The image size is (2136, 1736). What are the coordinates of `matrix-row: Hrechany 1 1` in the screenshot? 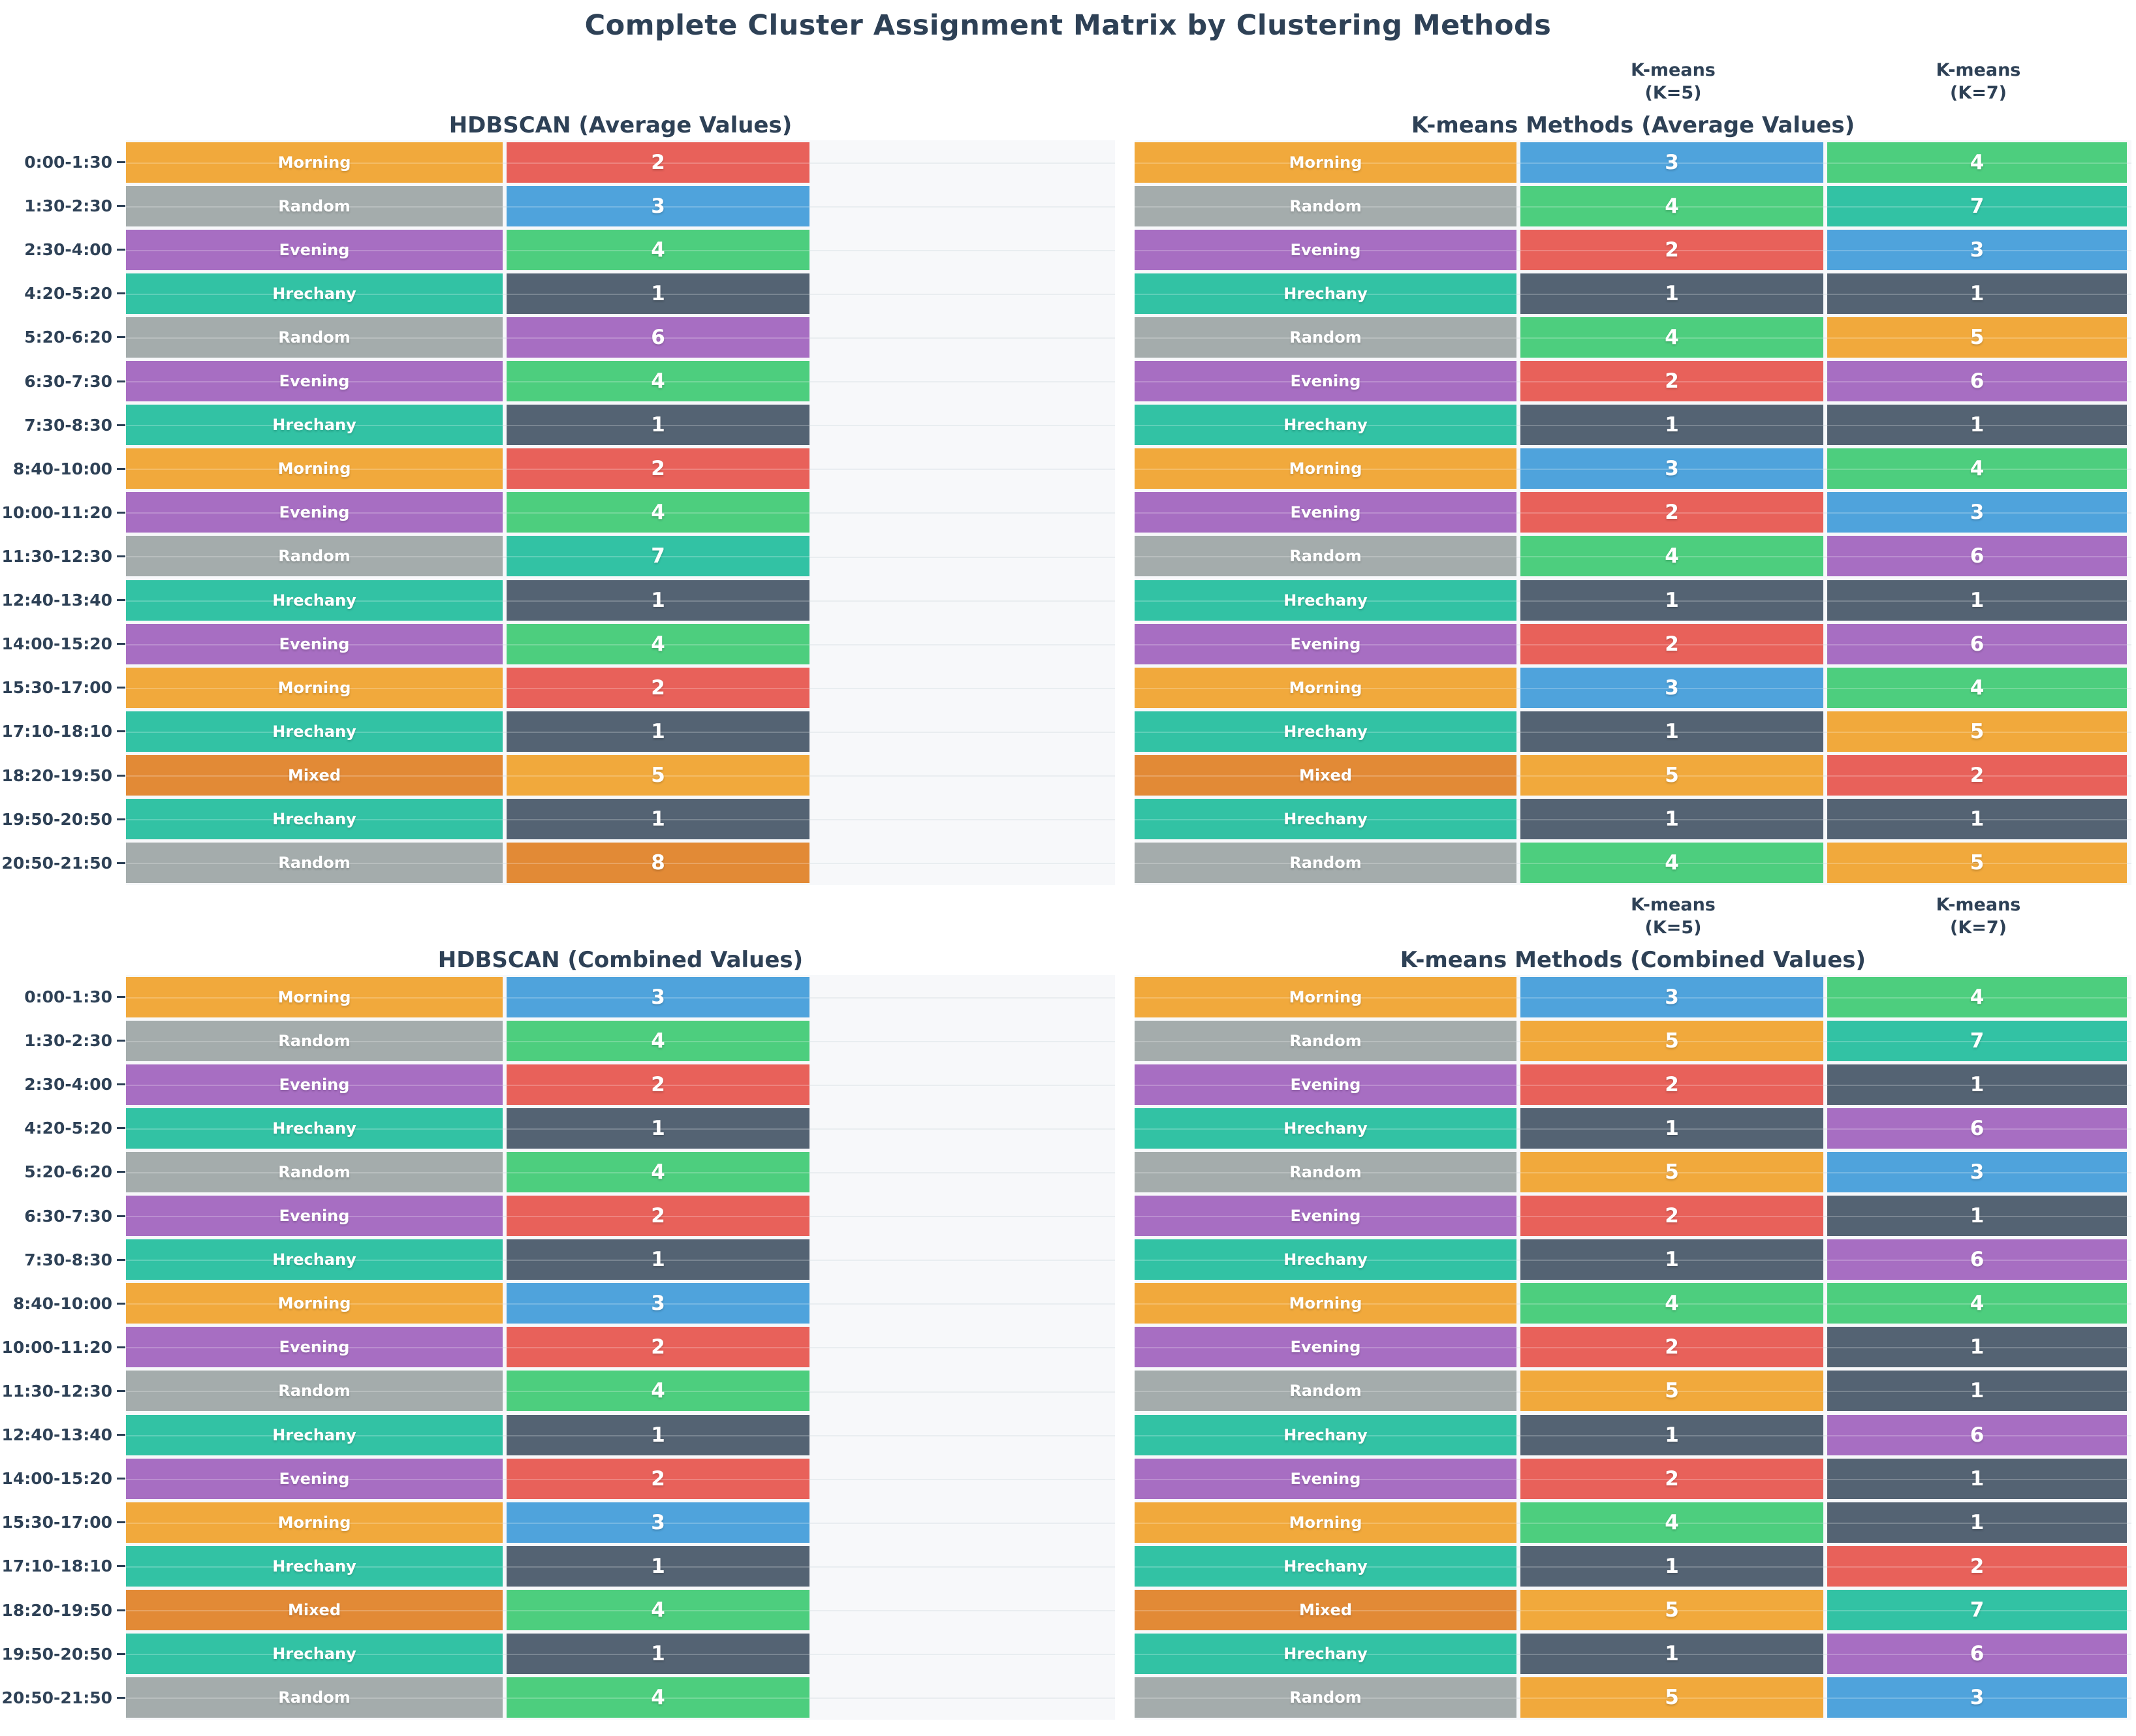 It's located at (1633, 820).